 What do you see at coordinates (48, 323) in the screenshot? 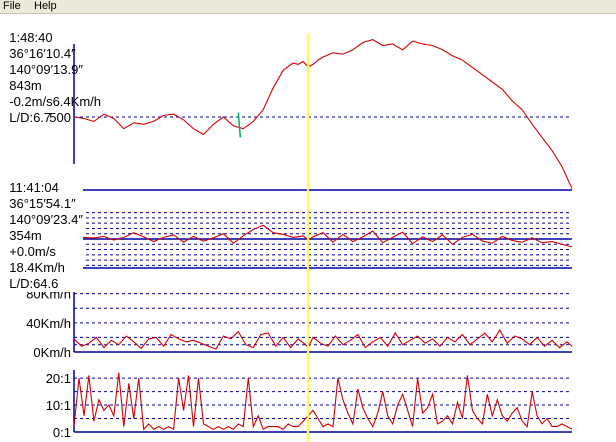
I see `speed-tick-label: 40Km/h` at bounding box center [48, 323].